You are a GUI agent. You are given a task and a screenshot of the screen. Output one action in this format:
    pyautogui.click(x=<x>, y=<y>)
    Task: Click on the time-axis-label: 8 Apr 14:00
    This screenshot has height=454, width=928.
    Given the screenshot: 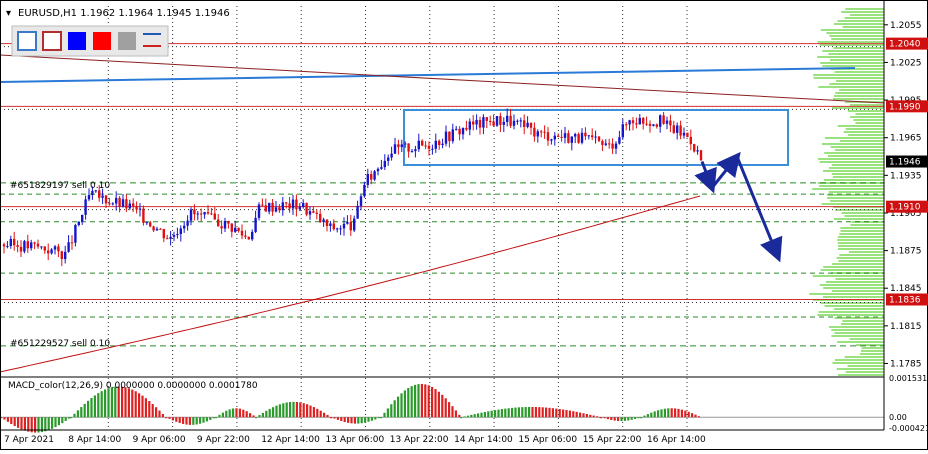 What is the action you would take?
    pyautogui.click(x=94, y=440)
    